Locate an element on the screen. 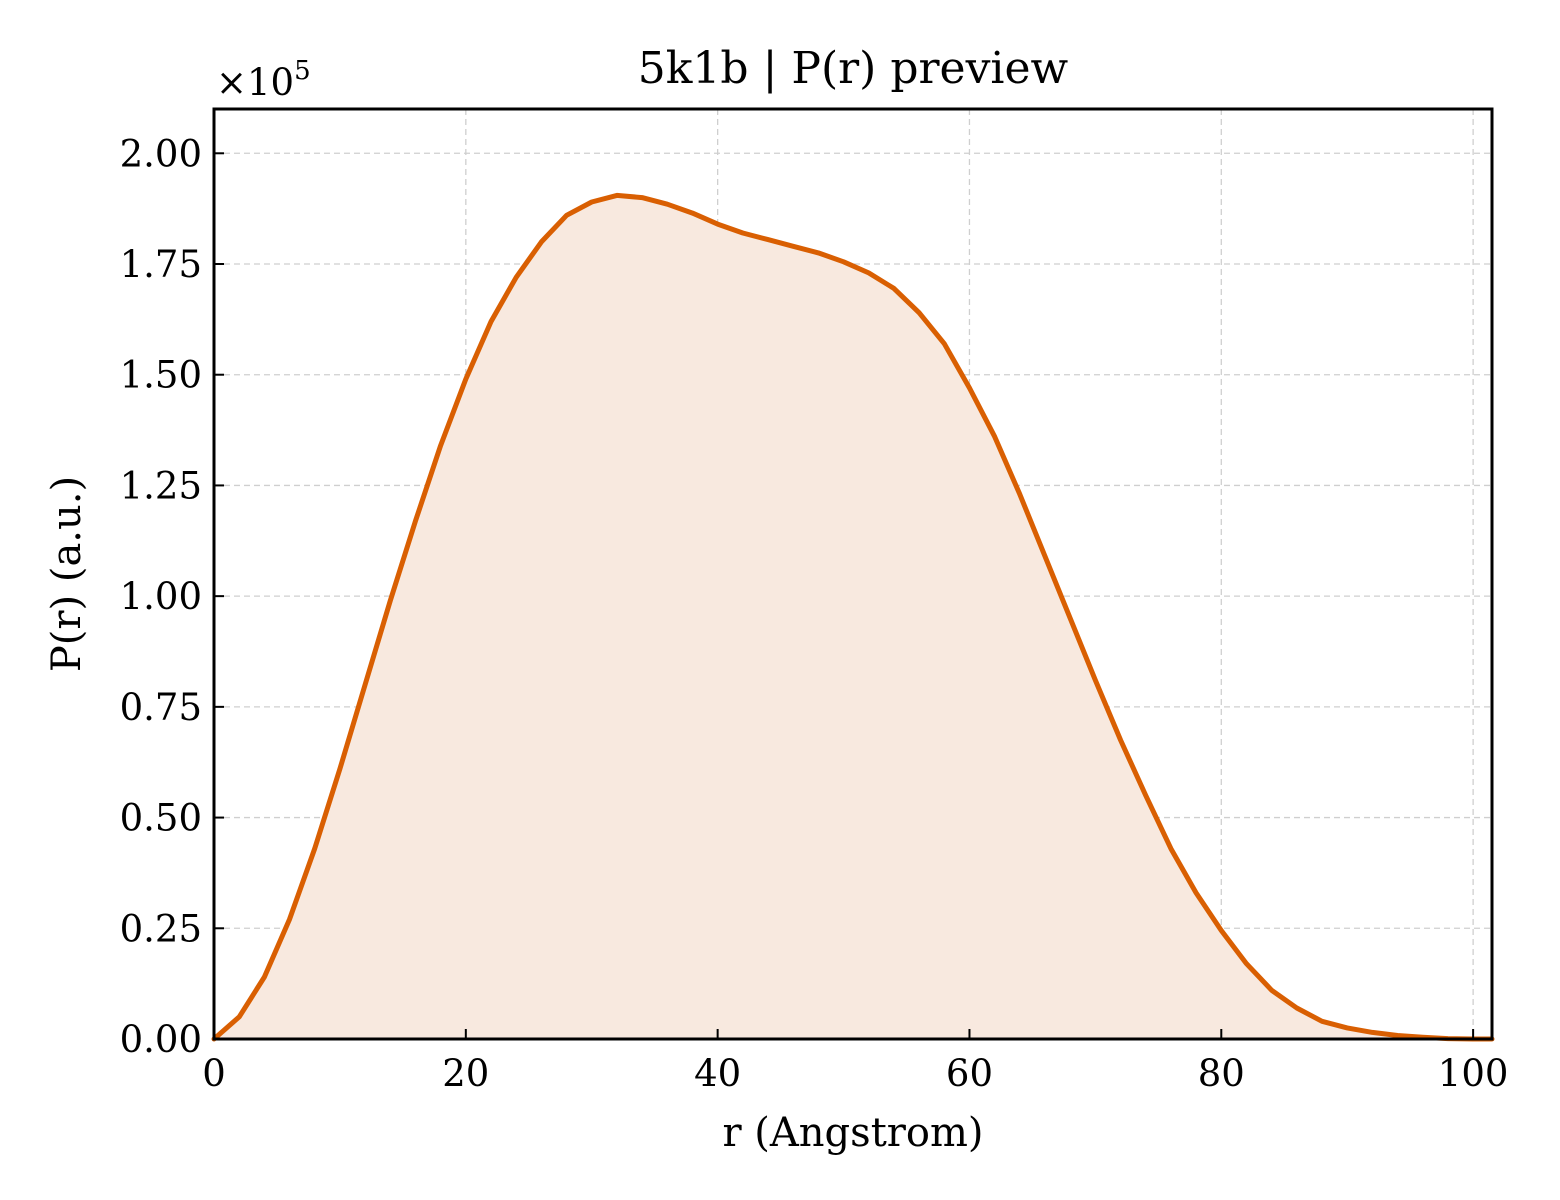  y-tick-label: 0.00 is located at coordinates (161, 1039).